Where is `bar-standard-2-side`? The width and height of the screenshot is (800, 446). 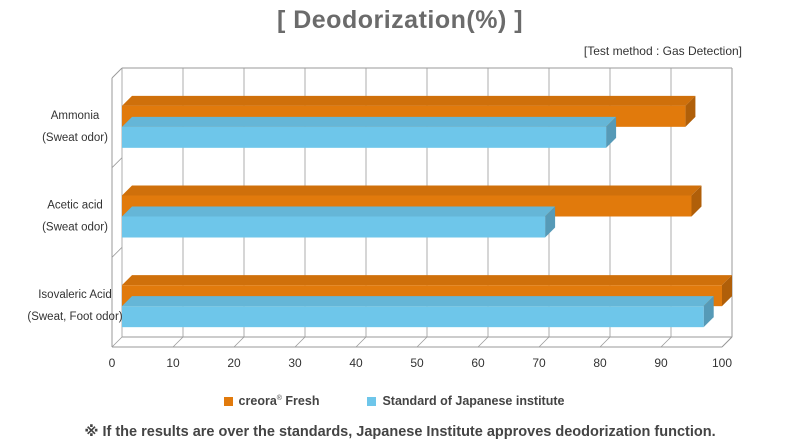
bar-standard-2-side is located at coordinates (708, 312).